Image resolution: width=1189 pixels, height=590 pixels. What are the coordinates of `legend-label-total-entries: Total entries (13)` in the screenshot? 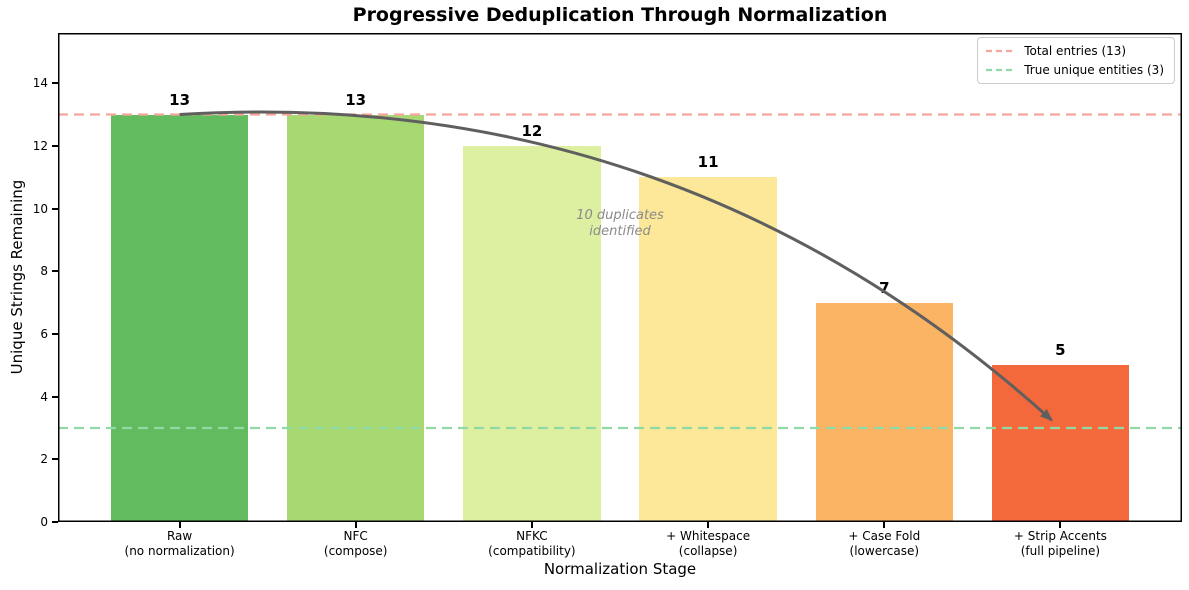 It's located at (1075, 51).